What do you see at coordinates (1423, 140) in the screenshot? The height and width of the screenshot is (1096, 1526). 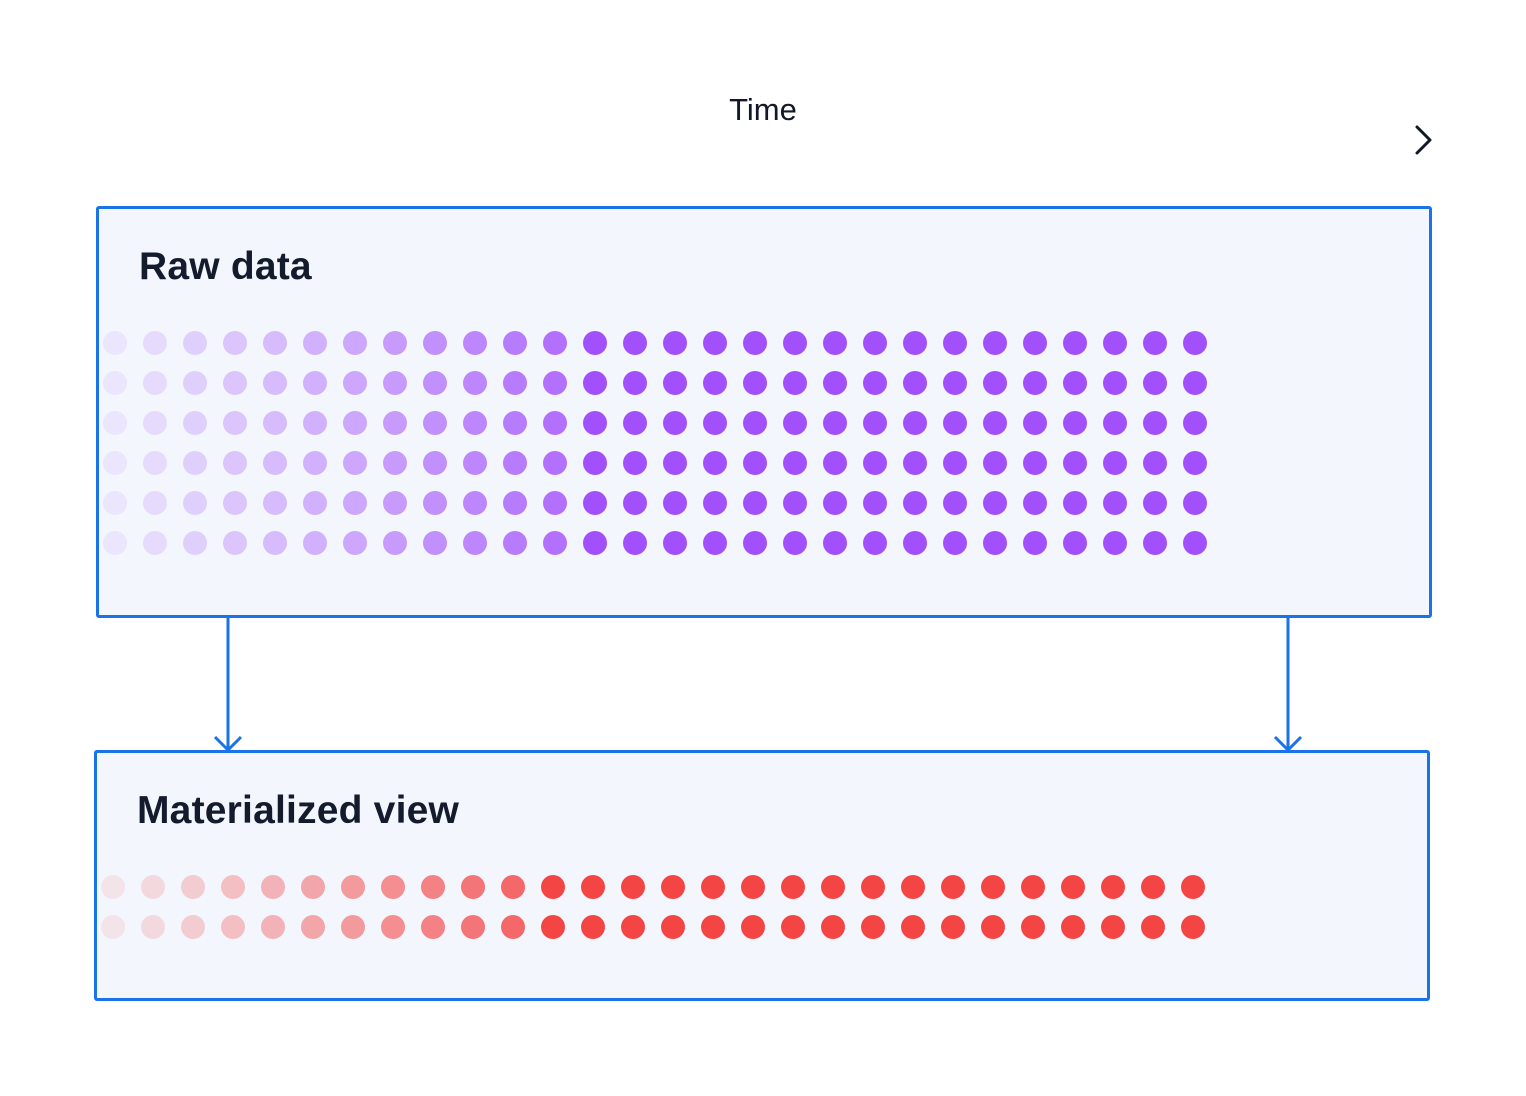 I see `time-arrow-head` at bounding box center [1423, 140].